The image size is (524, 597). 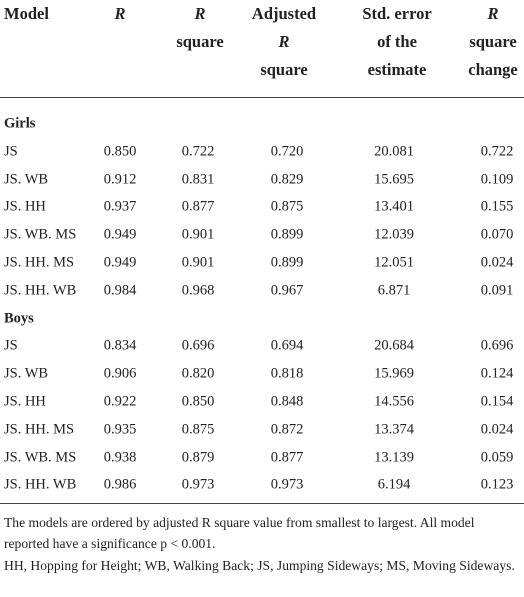 I want to click on header-text: Model, so click(x=26, y=13).